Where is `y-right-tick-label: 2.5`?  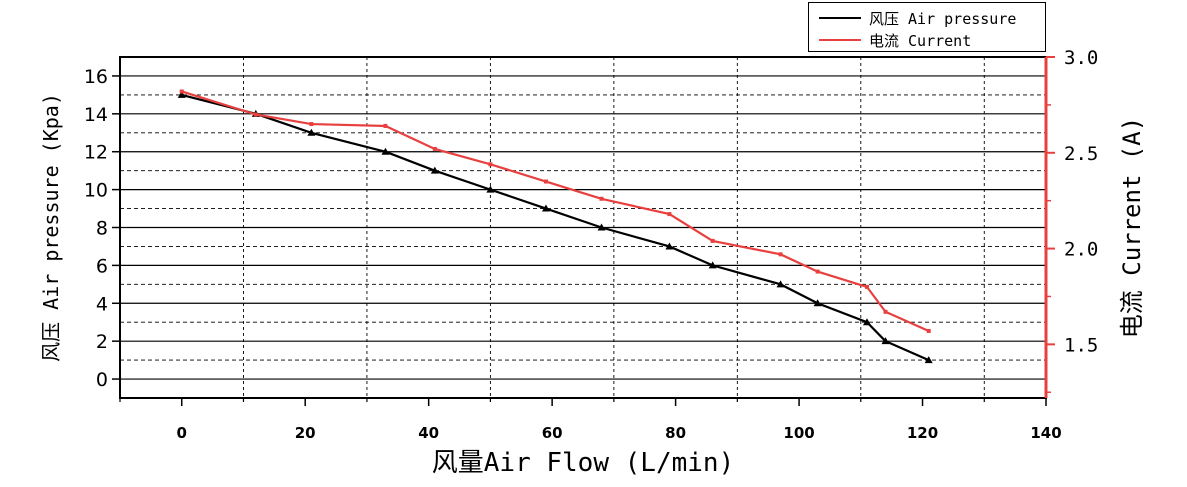 y-right-tick-label: 2.5 is located at coordinates (1081, 154).